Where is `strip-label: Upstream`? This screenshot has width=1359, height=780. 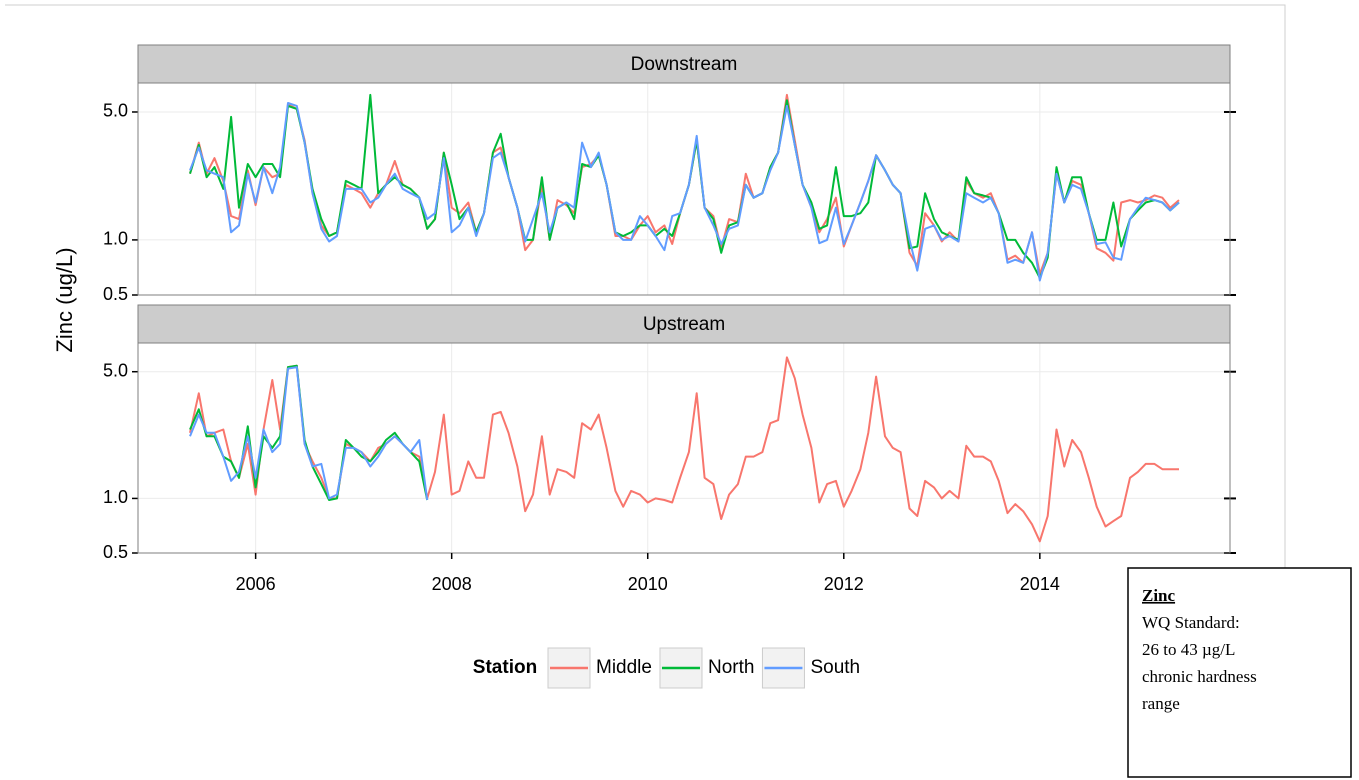
strip-label: Upstream is located at coordinates (684, 324).